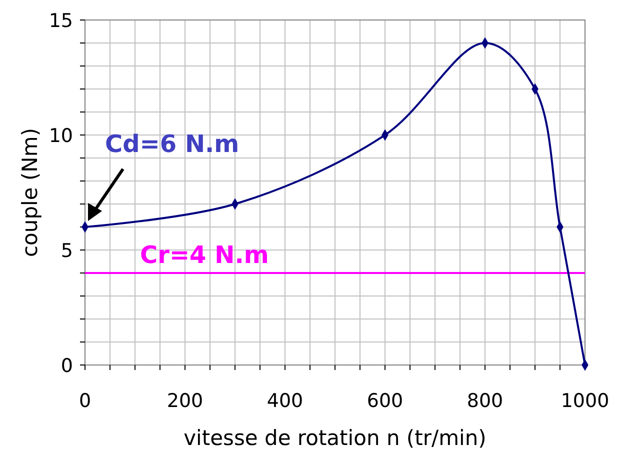  I want to click on y-axis-title: couple (Nm), so click(30, 193).